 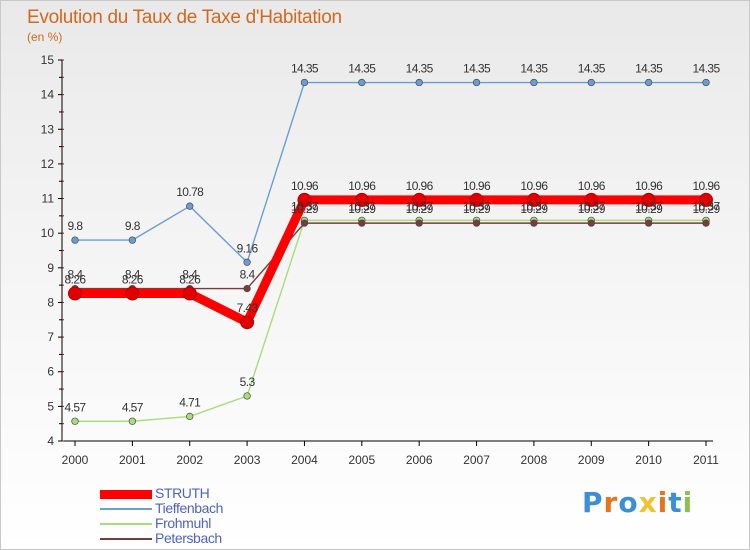 What do you see at coordinates (706, 460) in the screenshot?
I see `x-tick-label: 2011` at bounding box center [706, 460].